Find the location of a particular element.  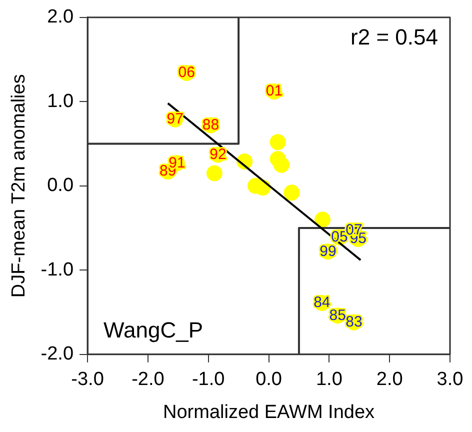

annotation: 92 is located at coordinates (218, 154).